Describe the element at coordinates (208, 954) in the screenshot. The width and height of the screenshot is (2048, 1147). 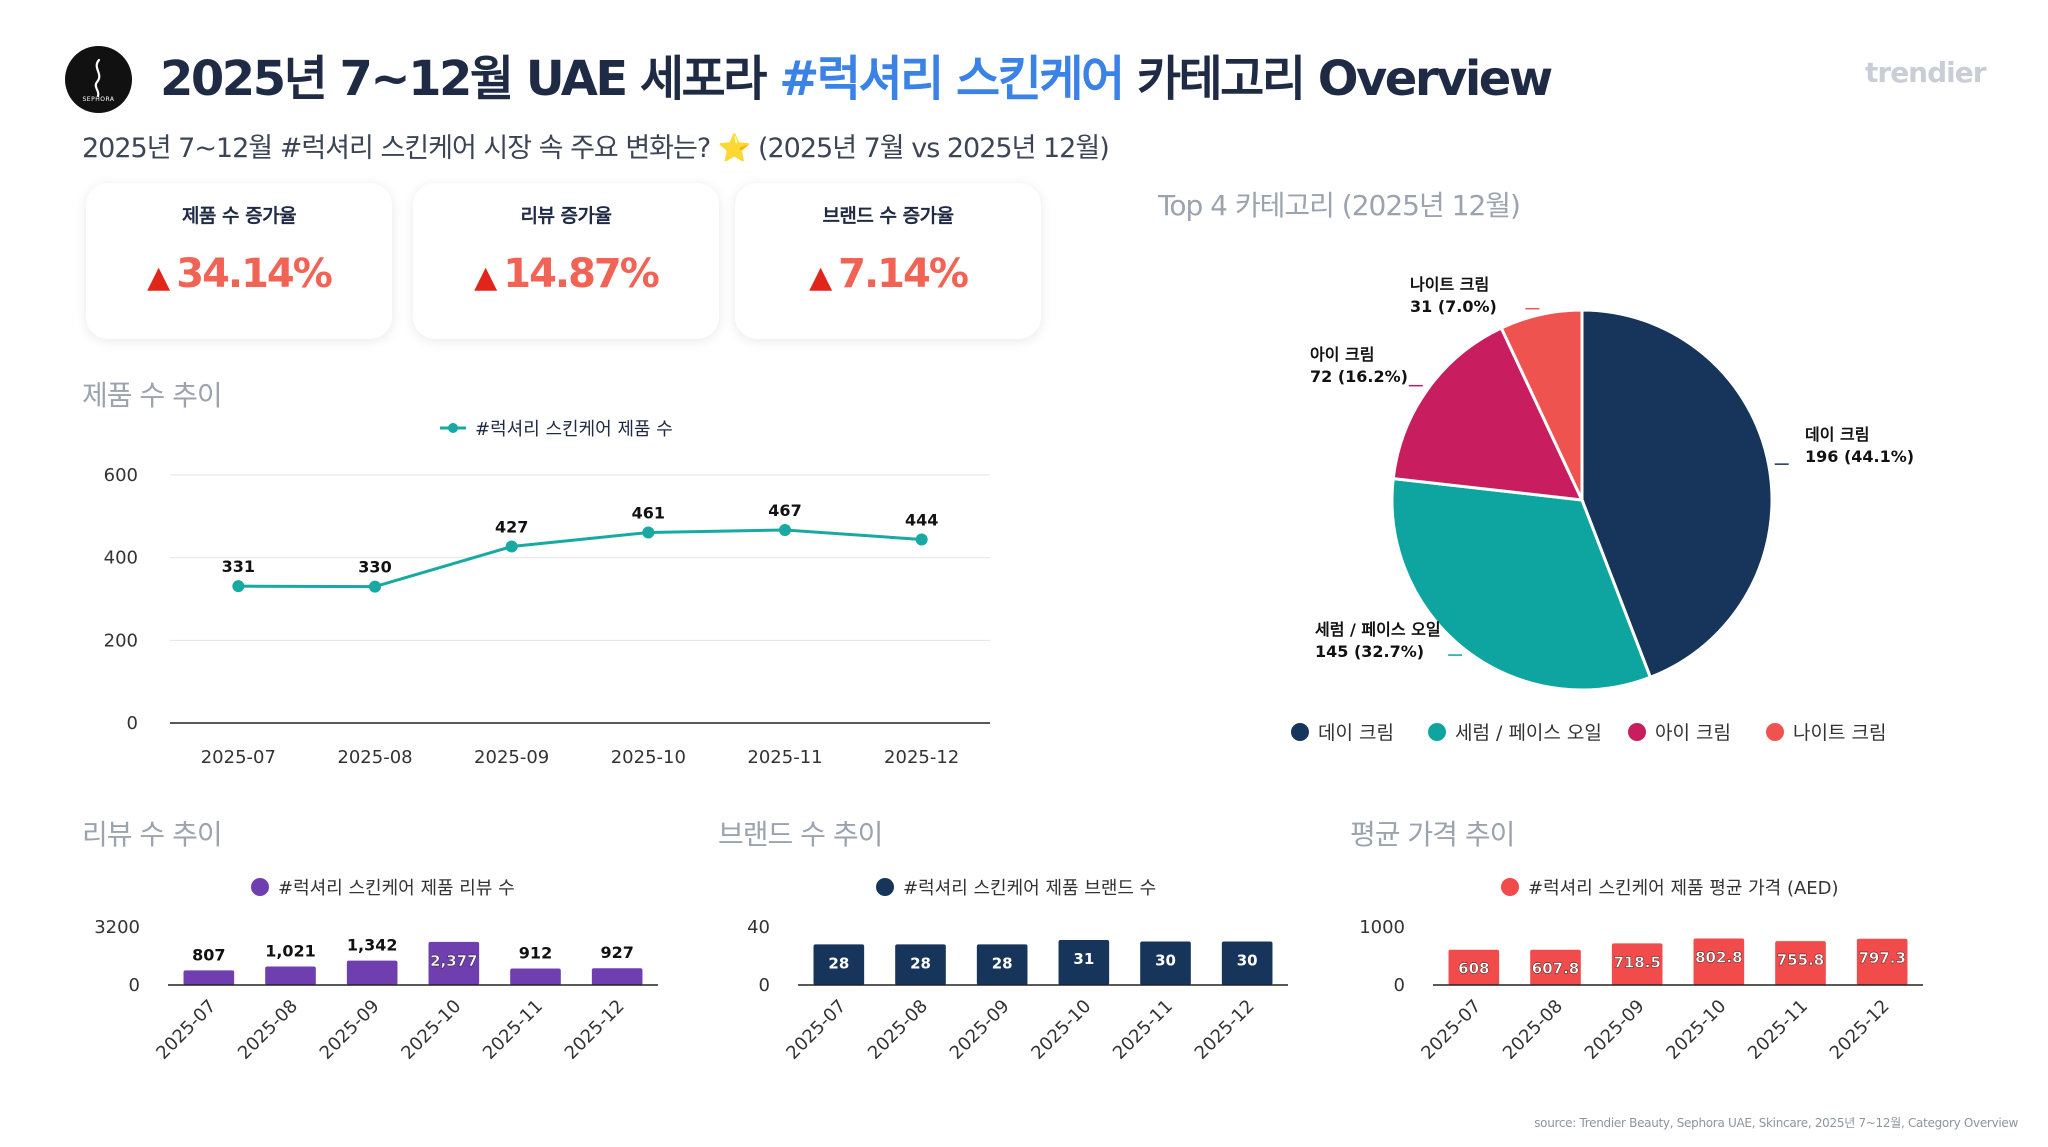
I see `data-label: 807` at that location.